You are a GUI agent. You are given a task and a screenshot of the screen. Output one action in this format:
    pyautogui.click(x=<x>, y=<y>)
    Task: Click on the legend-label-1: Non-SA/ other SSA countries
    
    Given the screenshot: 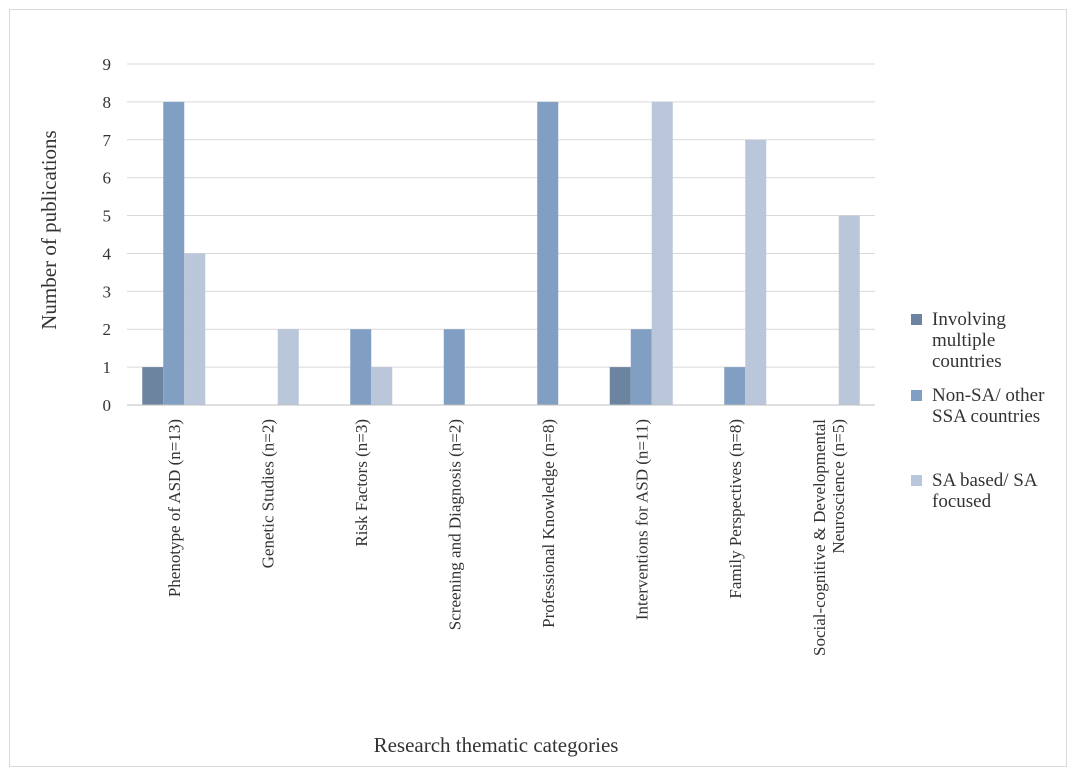 What is the action you would take?
    pyautogui.click(x=988, y=406)
    